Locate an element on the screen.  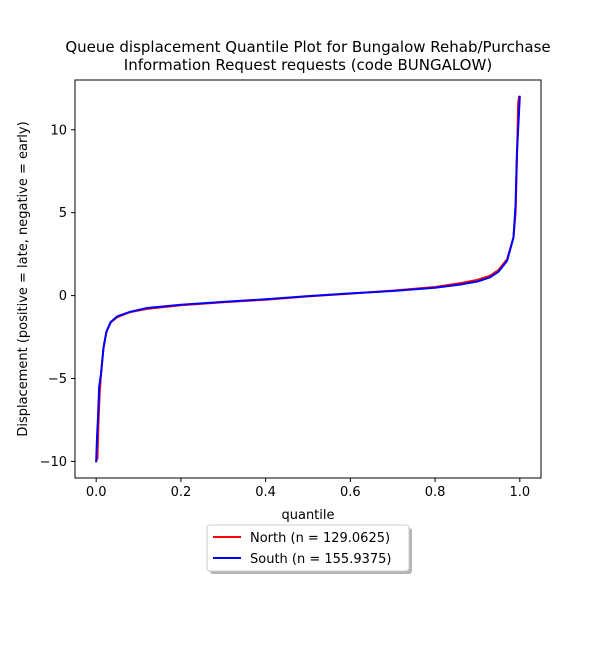
y-tick-label-2: 0 is located at coordinates (63, 296).